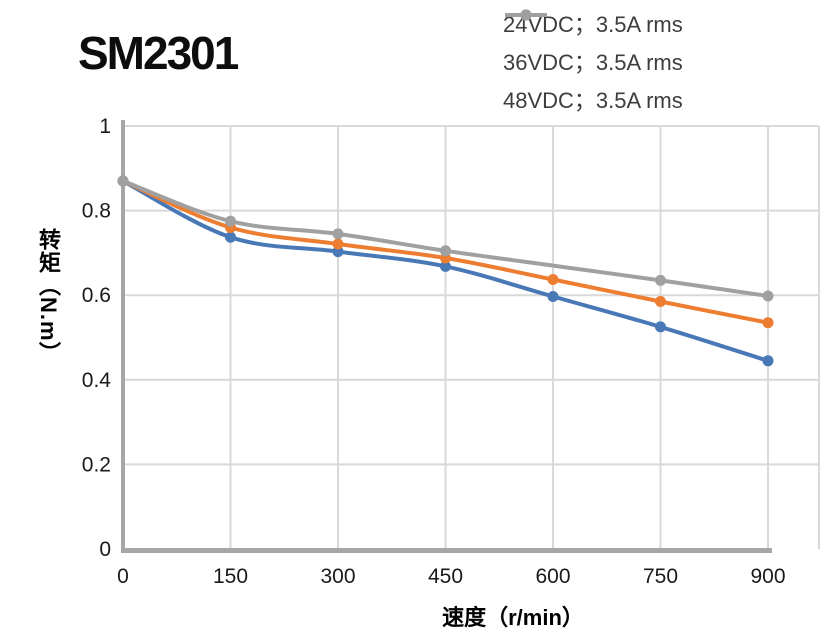 This screenshot has width=831, height=640. What do you see at coordinates (552, 576) in the screenshot?
I see `x-tick-label: 600` at bounding box center [552, 576].